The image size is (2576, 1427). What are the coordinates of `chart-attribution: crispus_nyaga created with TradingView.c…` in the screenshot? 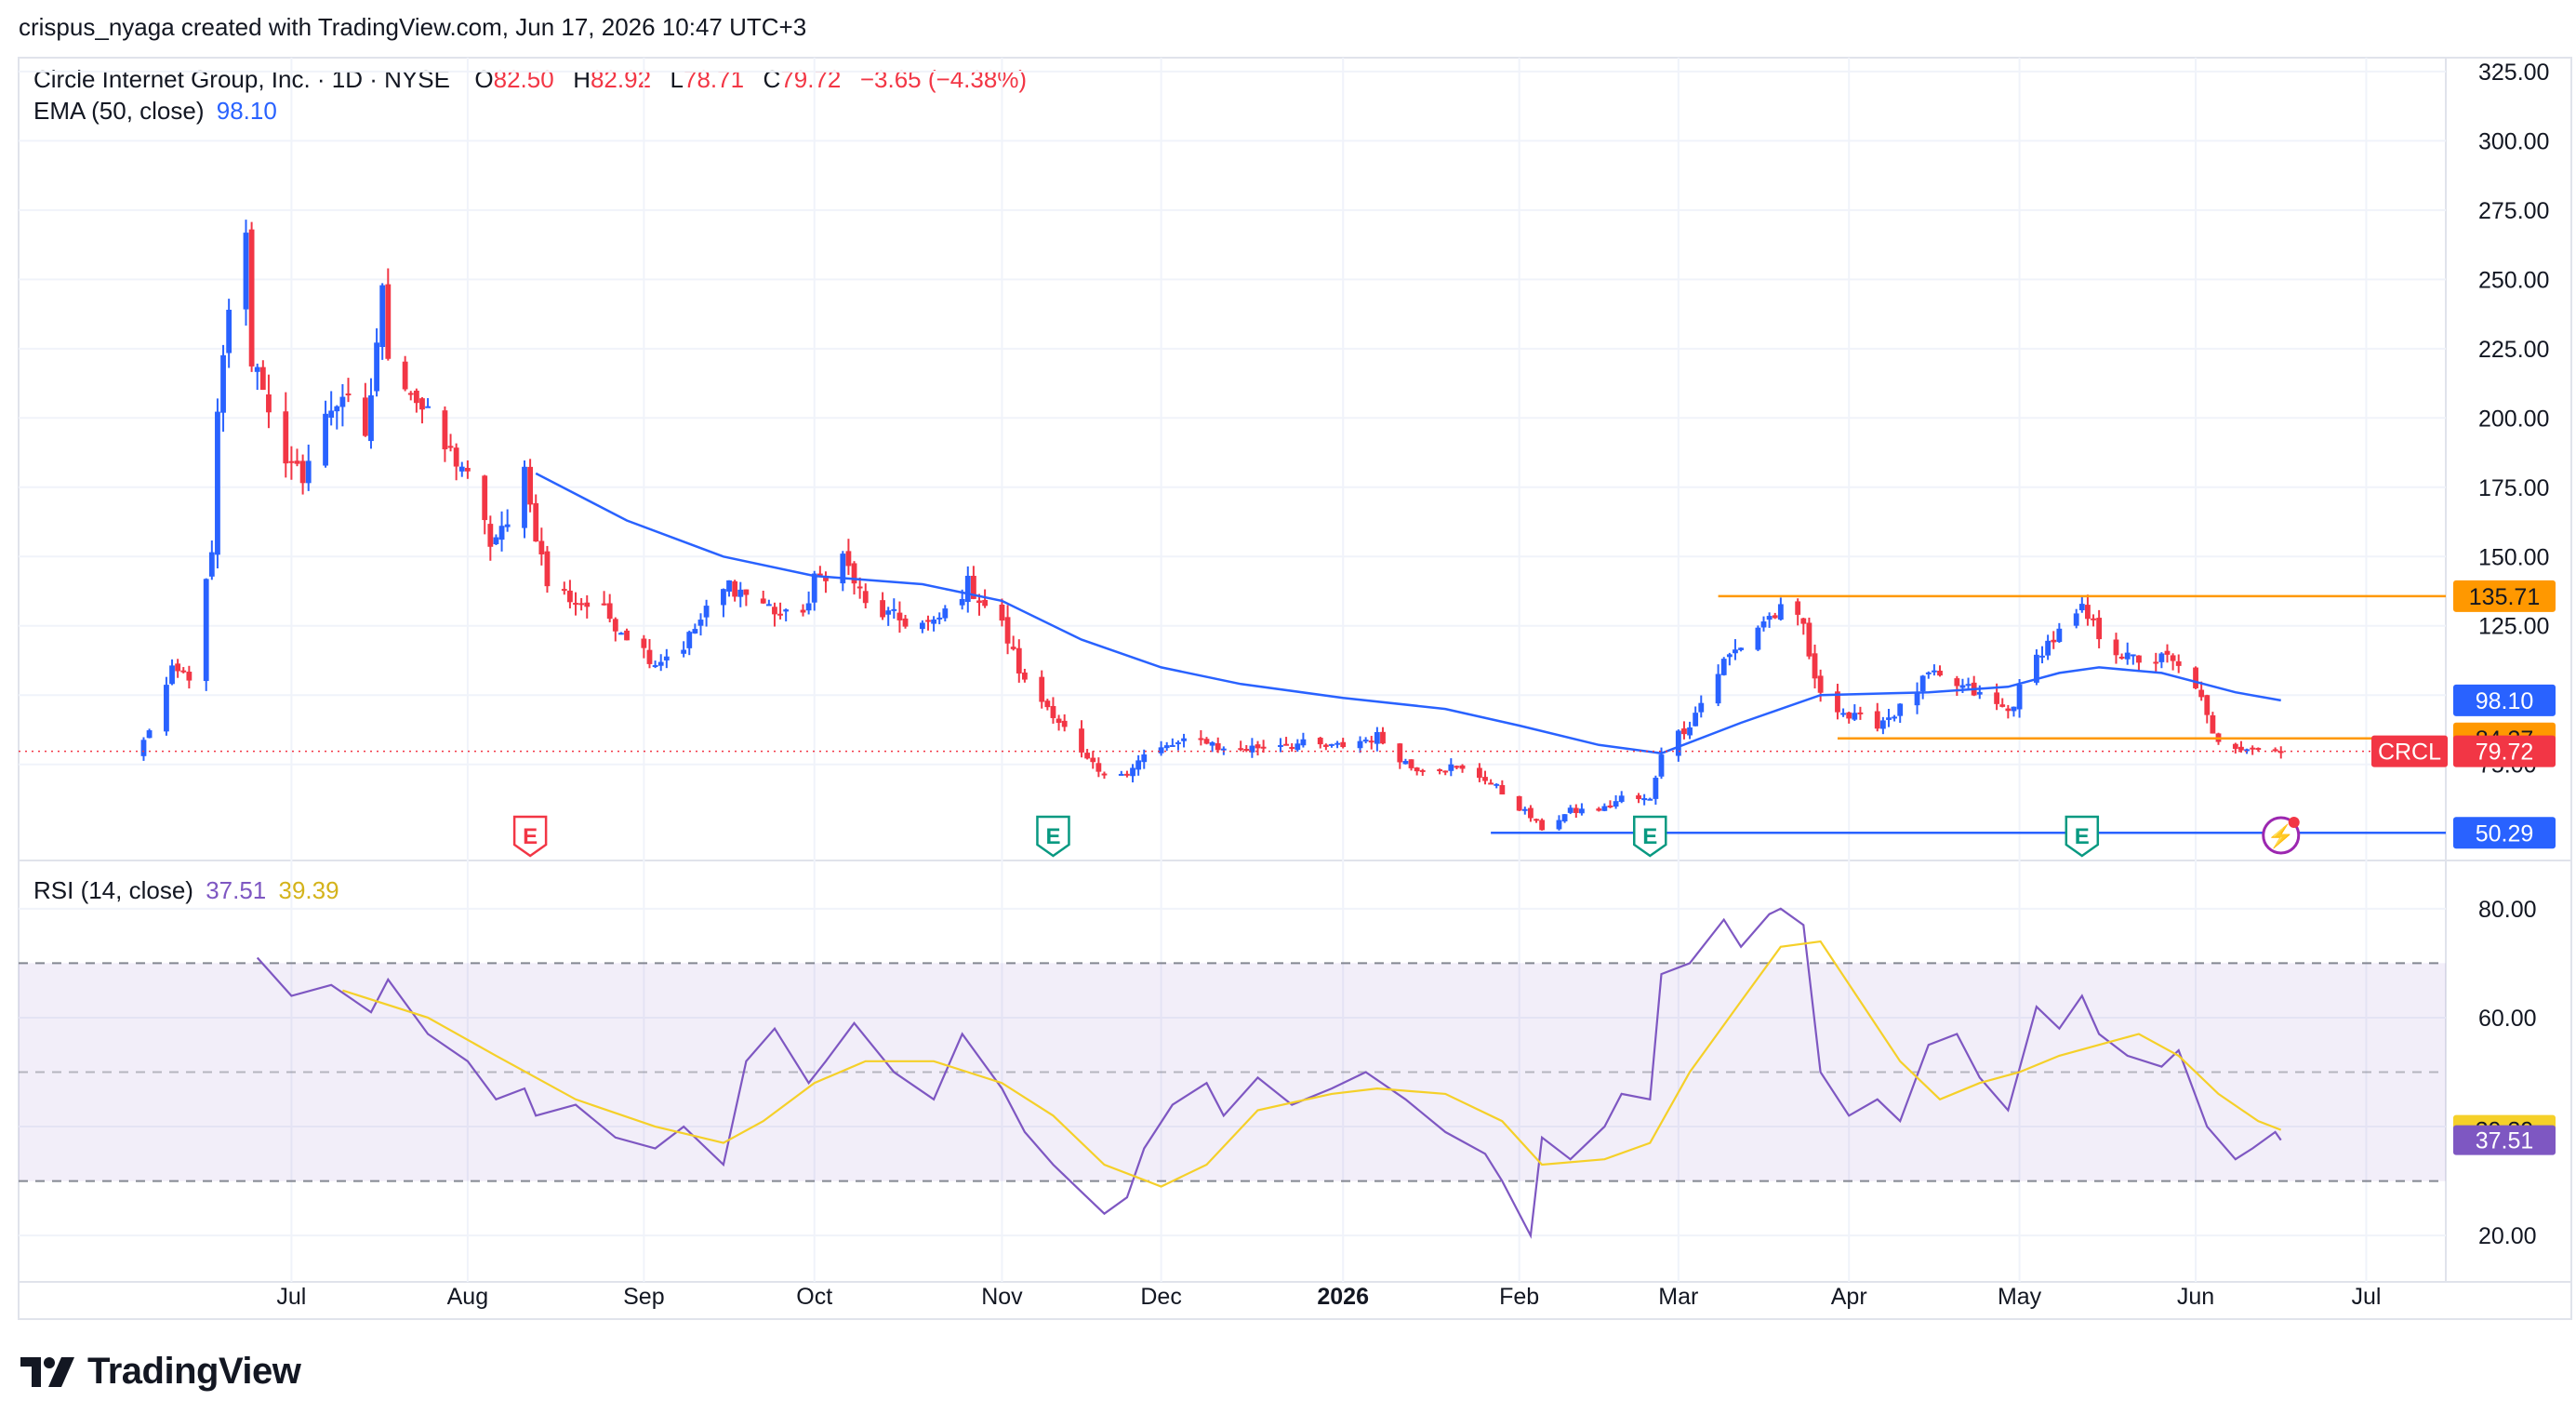 It's located at (413, 27).